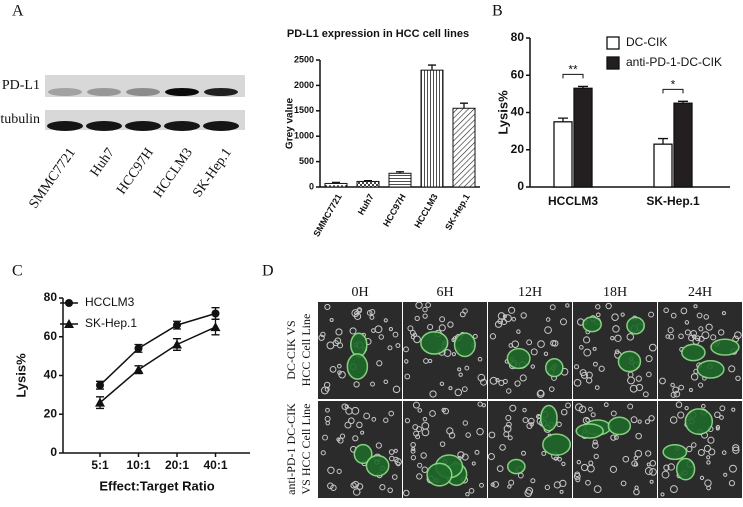 The width and height of the screenshot is (743, 507). I want to click on blot-lane-label: HCCLM3, so click(173, 173).